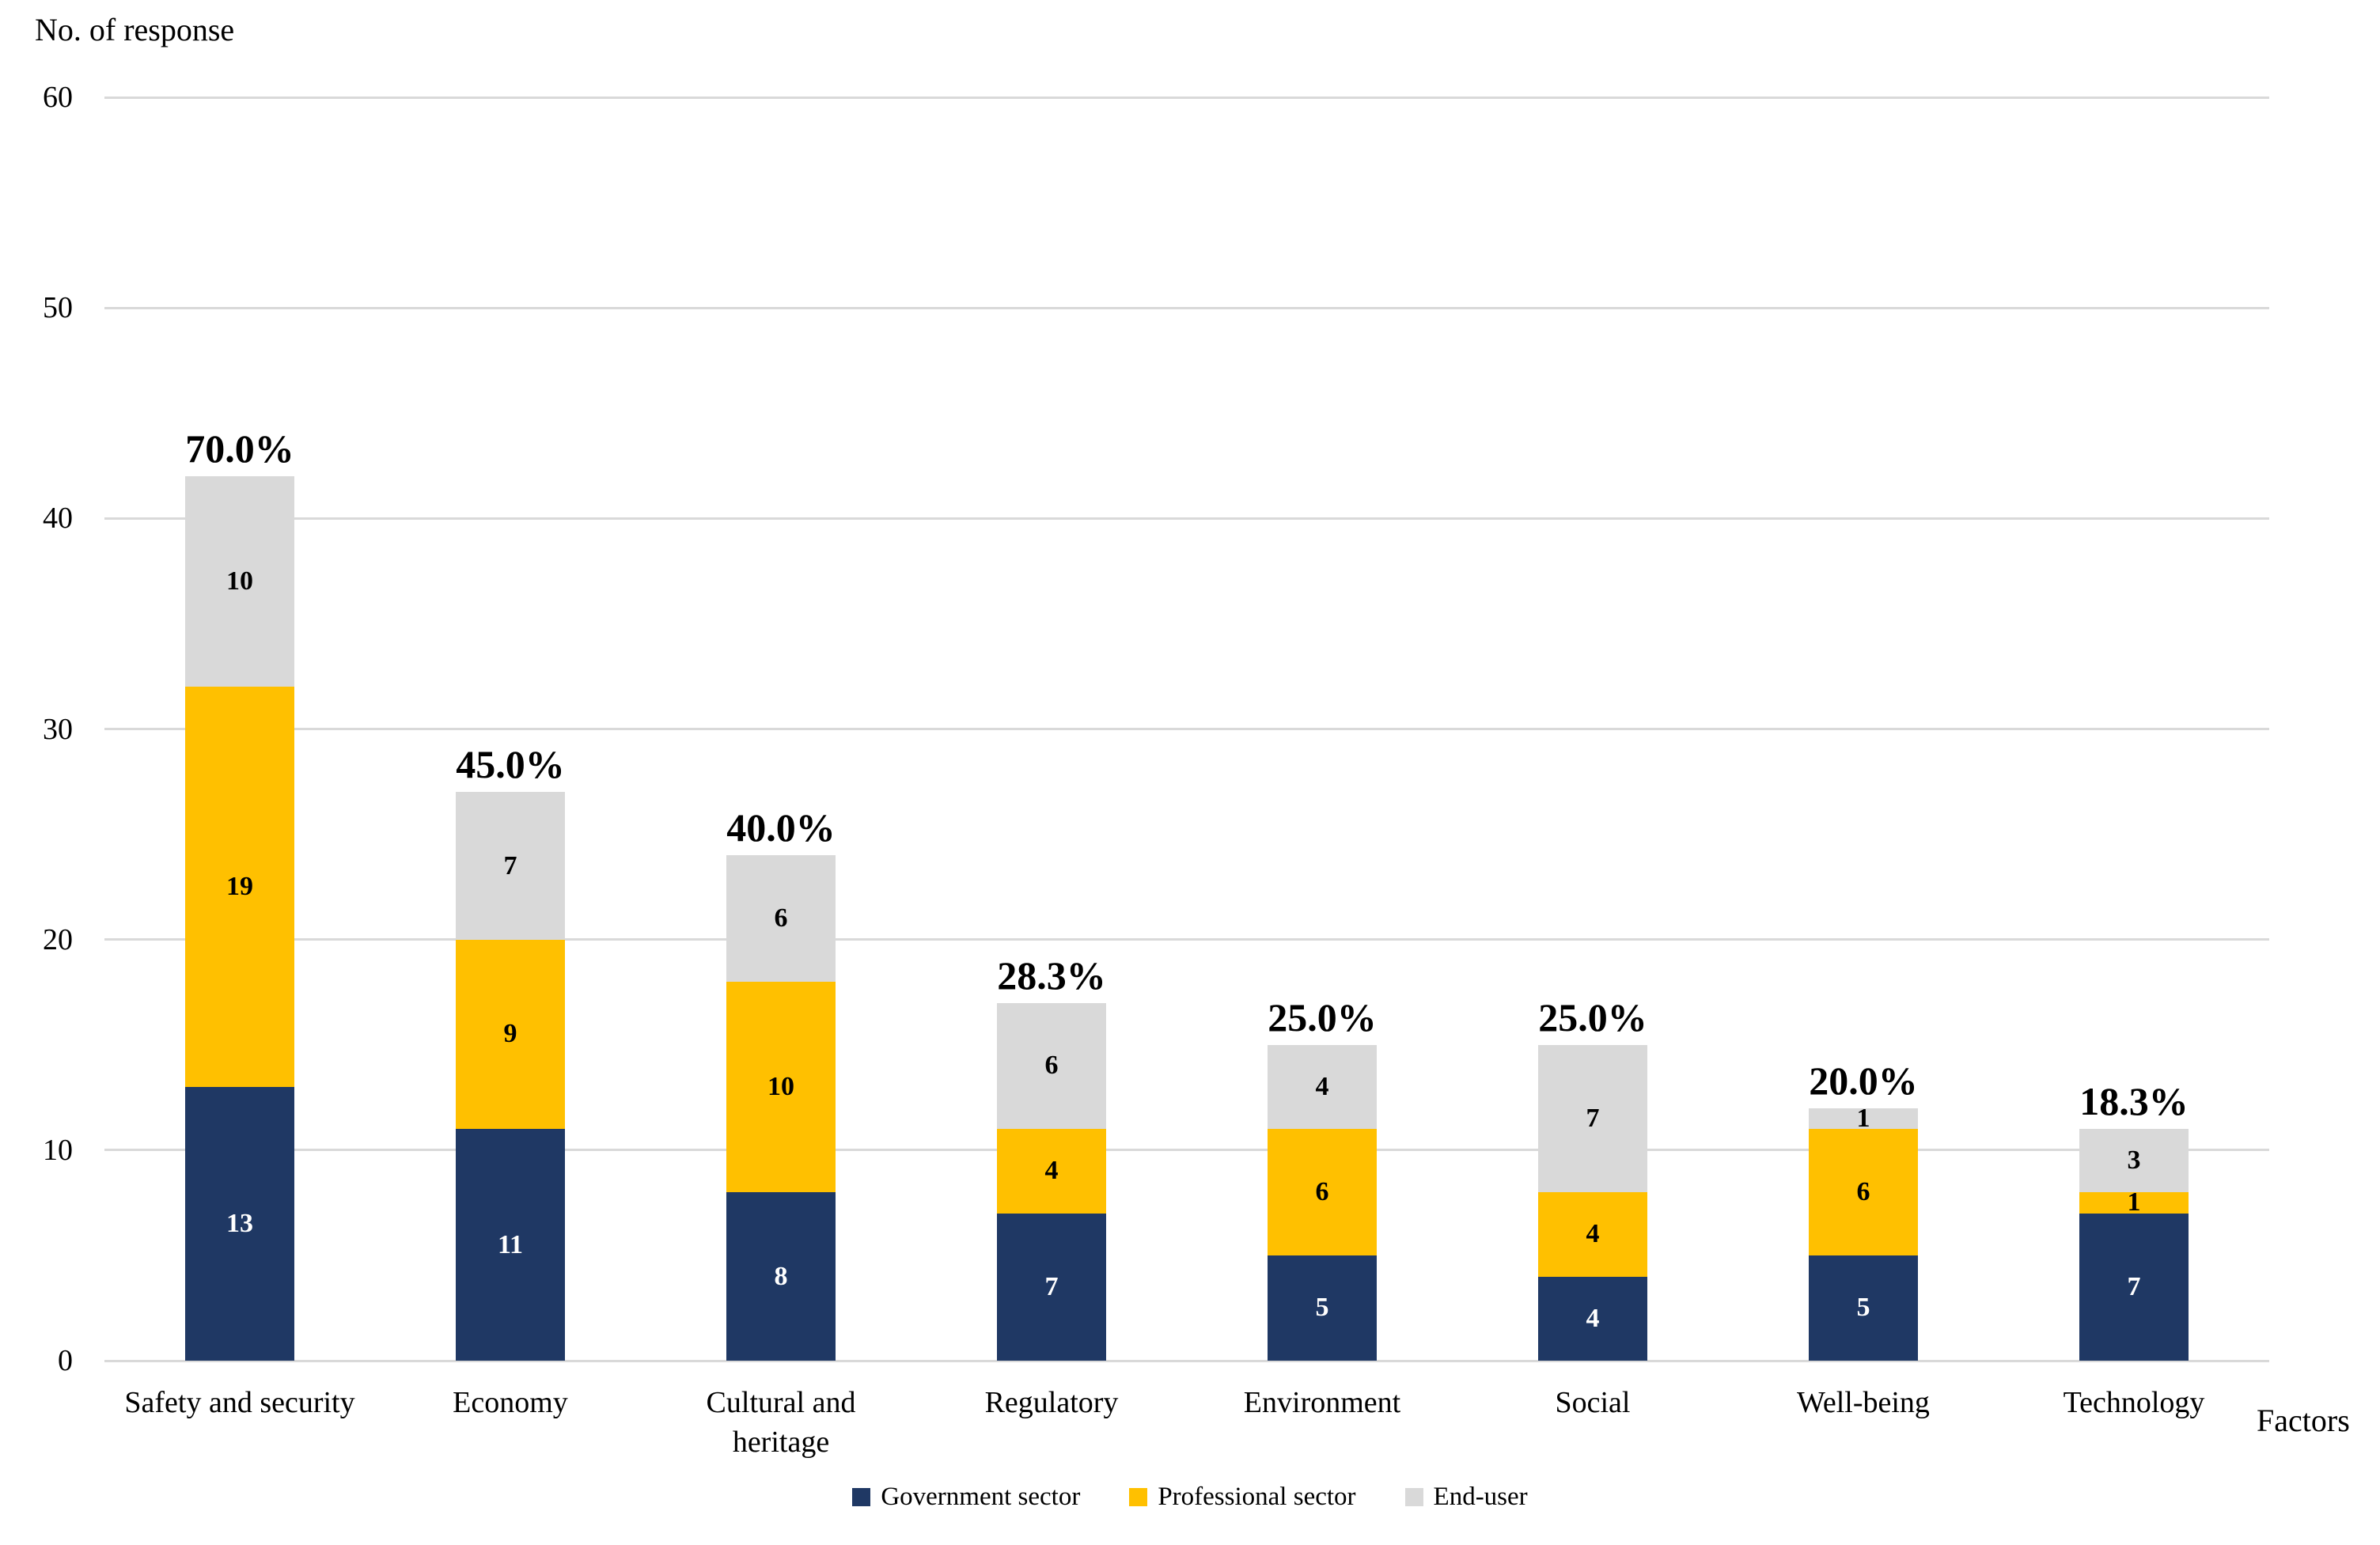  Describe the element at coordinates (239, 448) in the screenshot. I see `percent-total-label: 70.0%` at that location.